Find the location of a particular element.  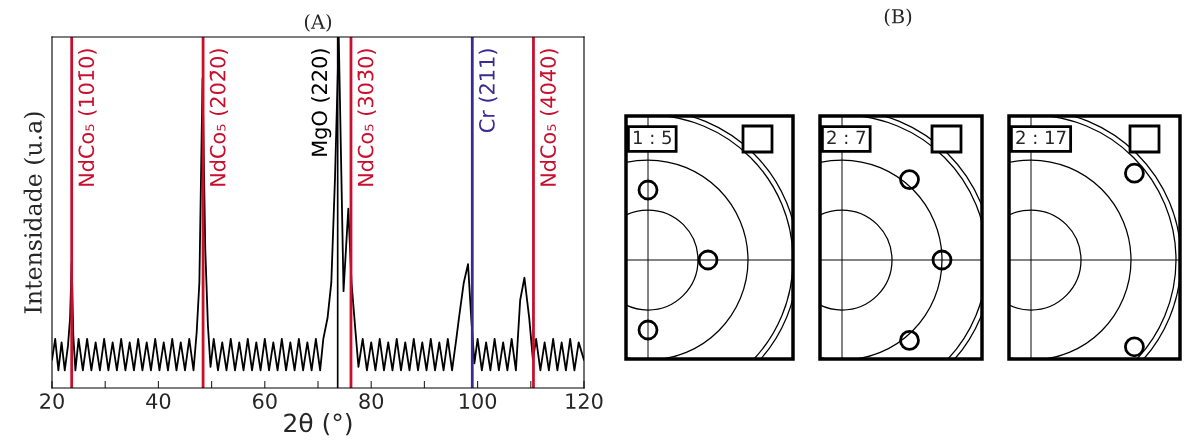

text: 2 : 7 is located at coordinates (846, 137).